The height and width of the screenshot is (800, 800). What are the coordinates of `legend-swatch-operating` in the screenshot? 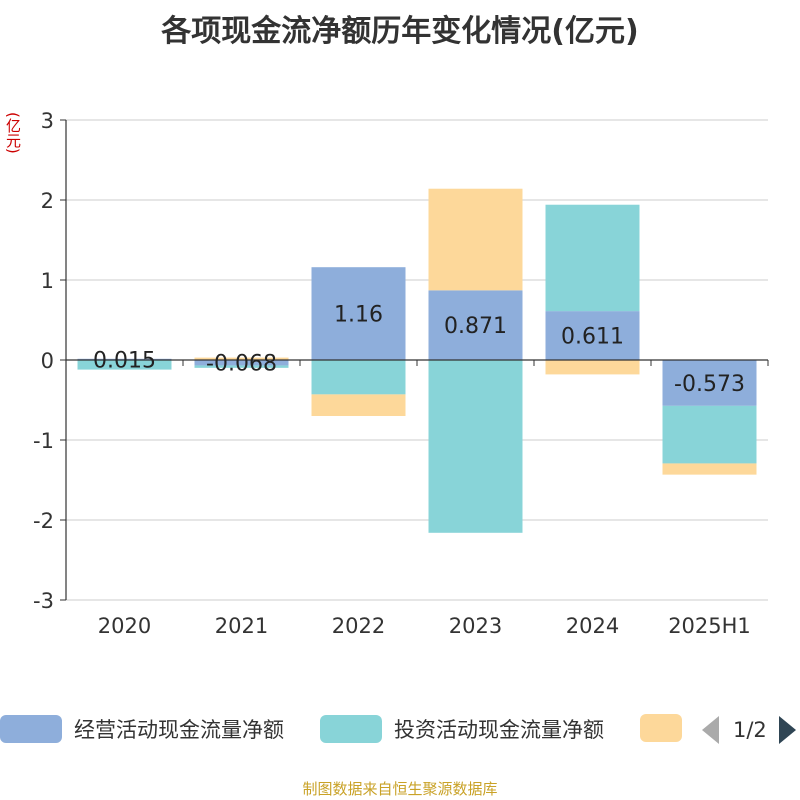 It's located at (31, 729).